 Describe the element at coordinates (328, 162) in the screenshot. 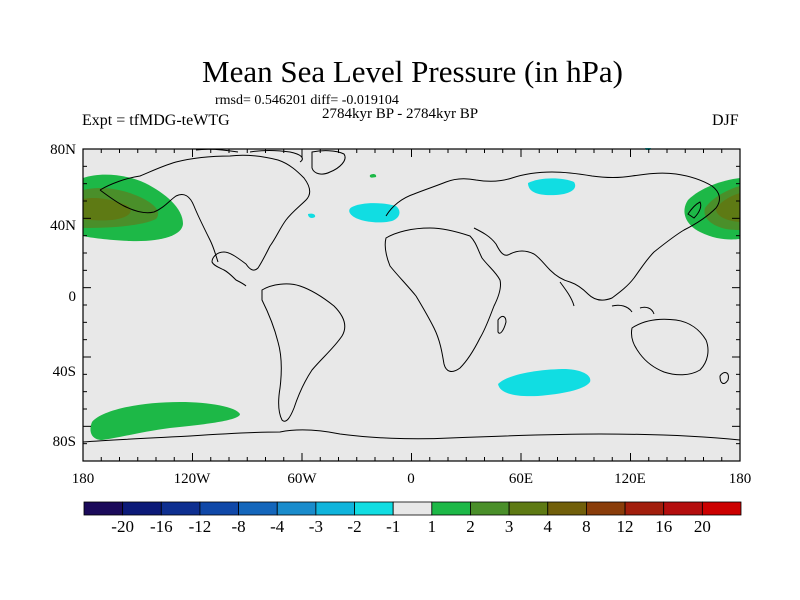

I see `coastline-greenland` at that location.